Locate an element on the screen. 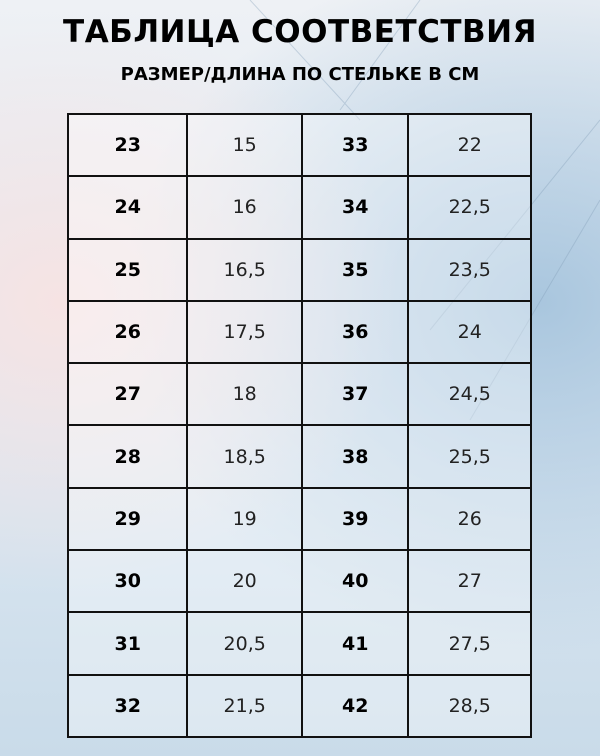 The image size is (600, 756). length-cell: 27,5 is located at coordinates (469, 643).